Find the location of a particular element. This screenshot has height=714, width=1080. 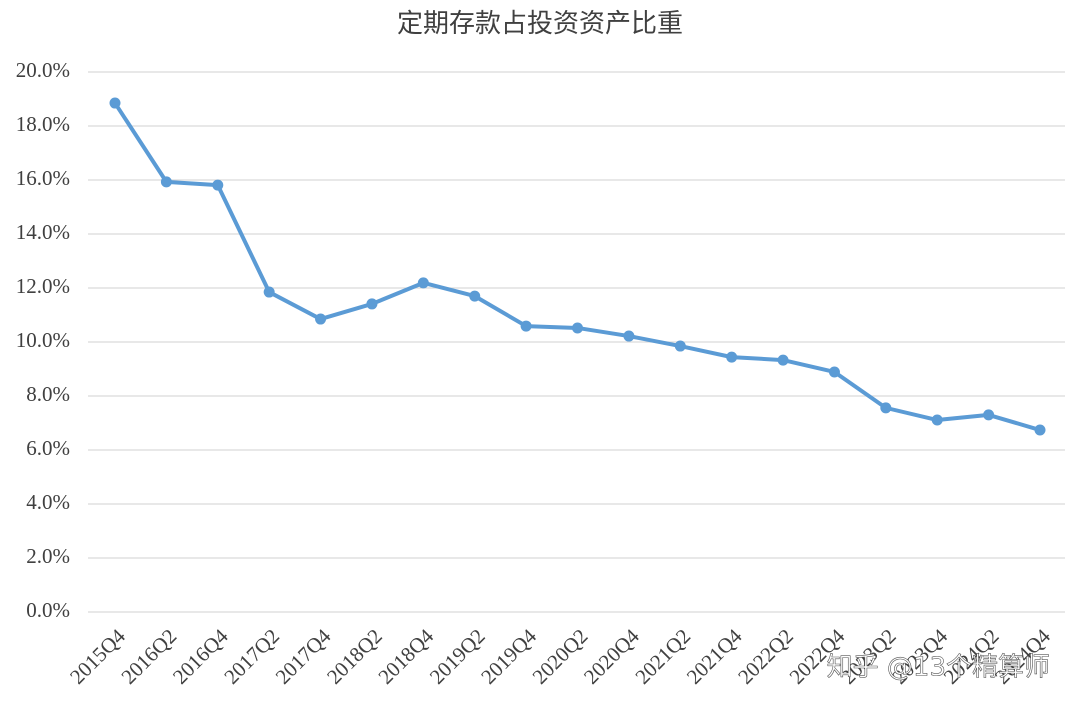

y-tick-label: 0.0% is located at coordinates (48, 610).